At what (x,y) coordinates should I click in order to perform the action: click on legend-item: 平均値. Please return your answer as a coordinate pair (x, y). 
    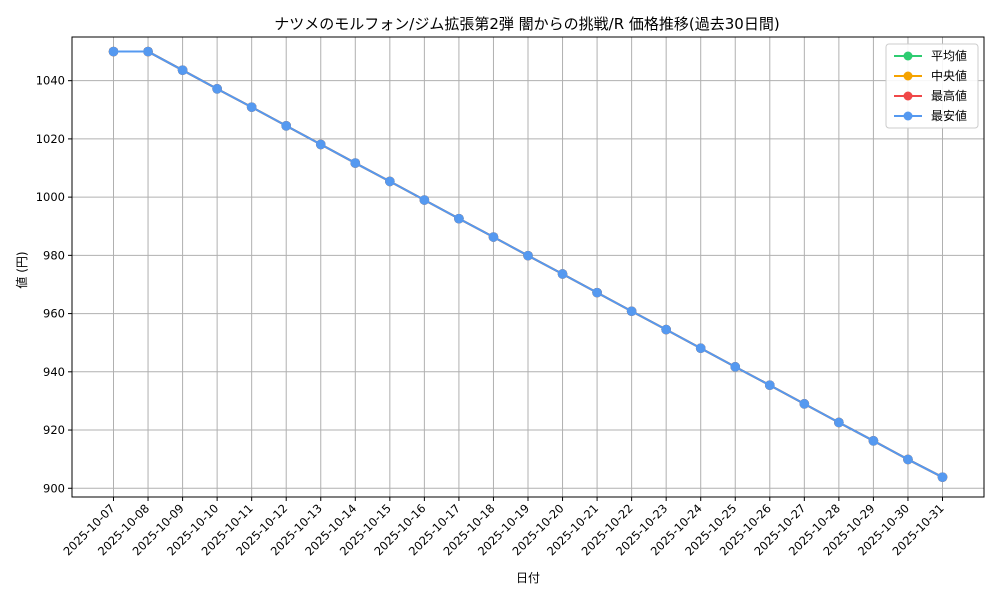
    Looking at the image, I should click on (930, 55).